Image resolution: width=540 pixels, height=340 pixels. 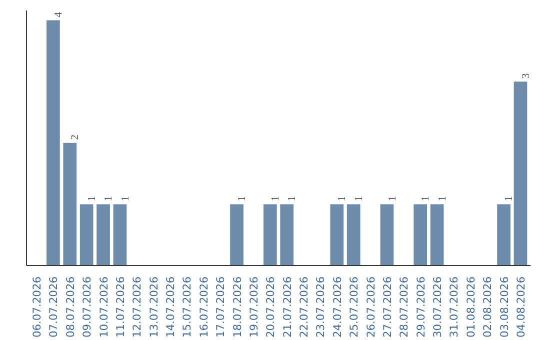 What do you see at coordinates (70, 307) in the screenshot?
I see `x-tick-label: 08.07.2026` at bounding box center [70, 307].